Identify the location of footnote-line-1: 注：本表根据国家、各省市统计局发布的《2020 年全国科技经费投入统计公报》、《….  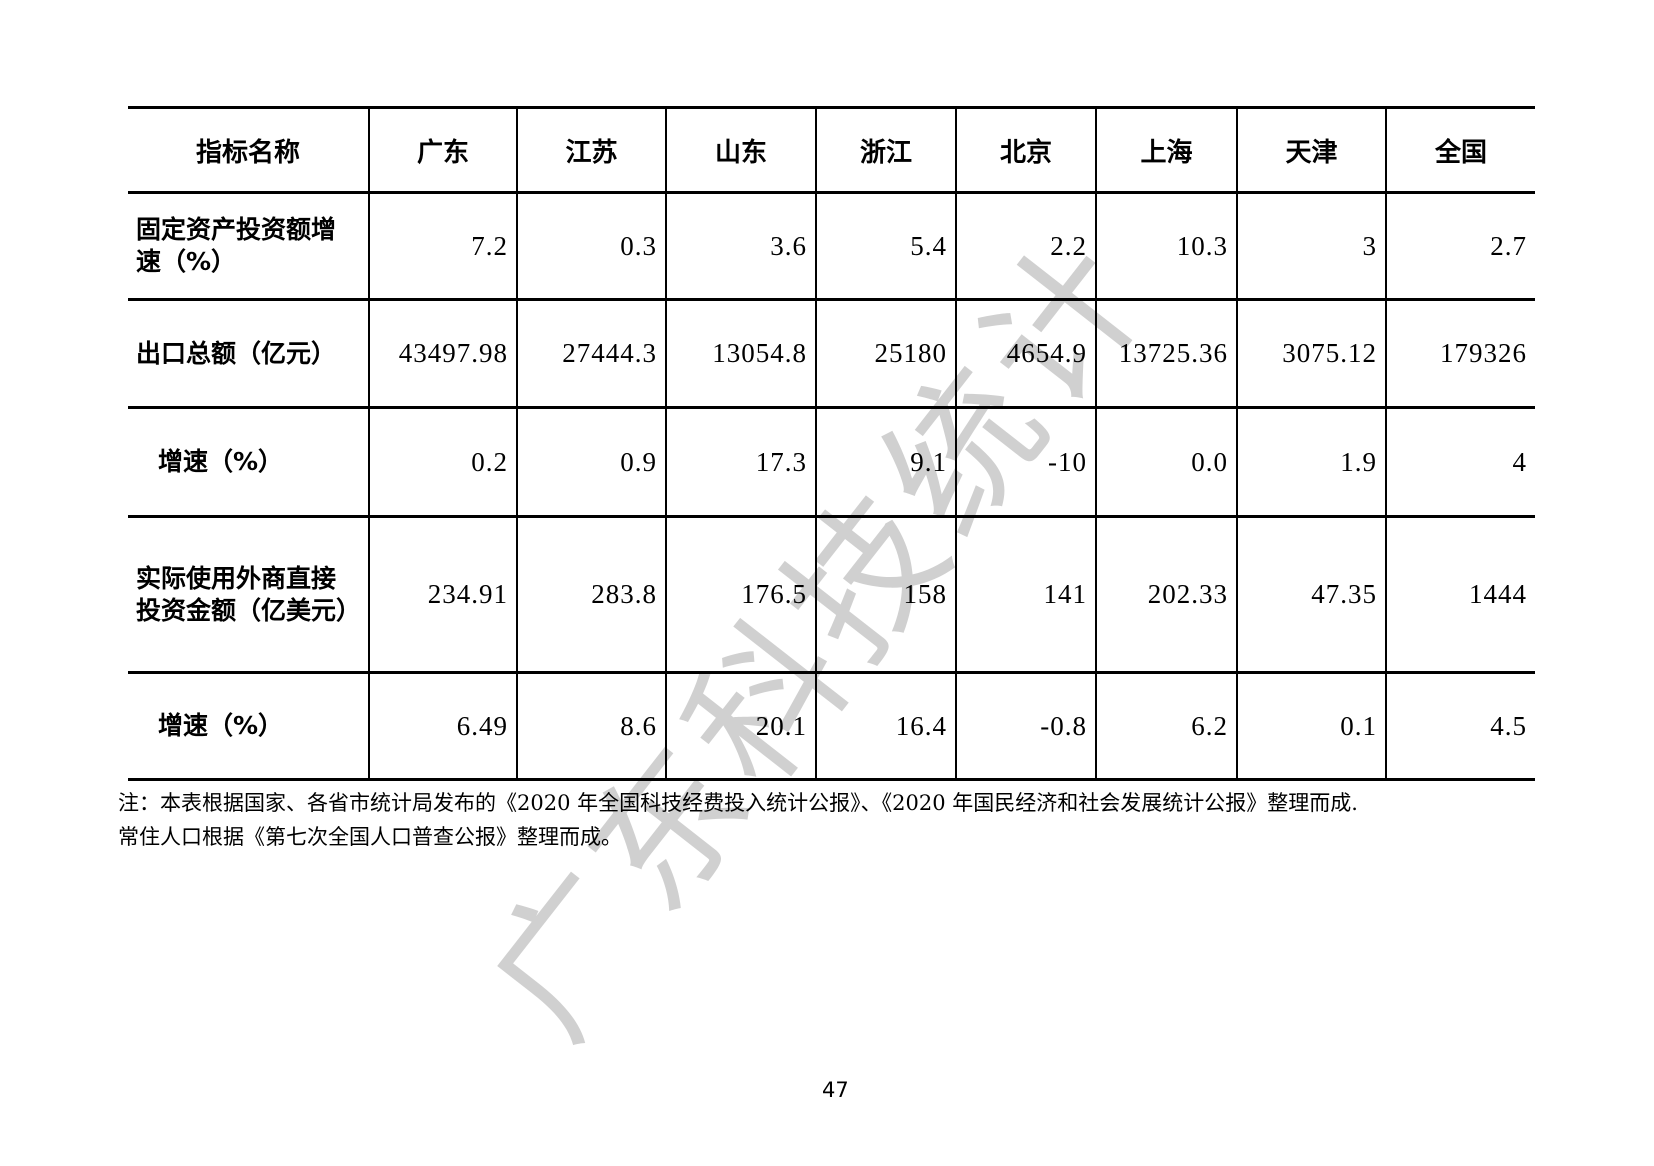
(738, 803).